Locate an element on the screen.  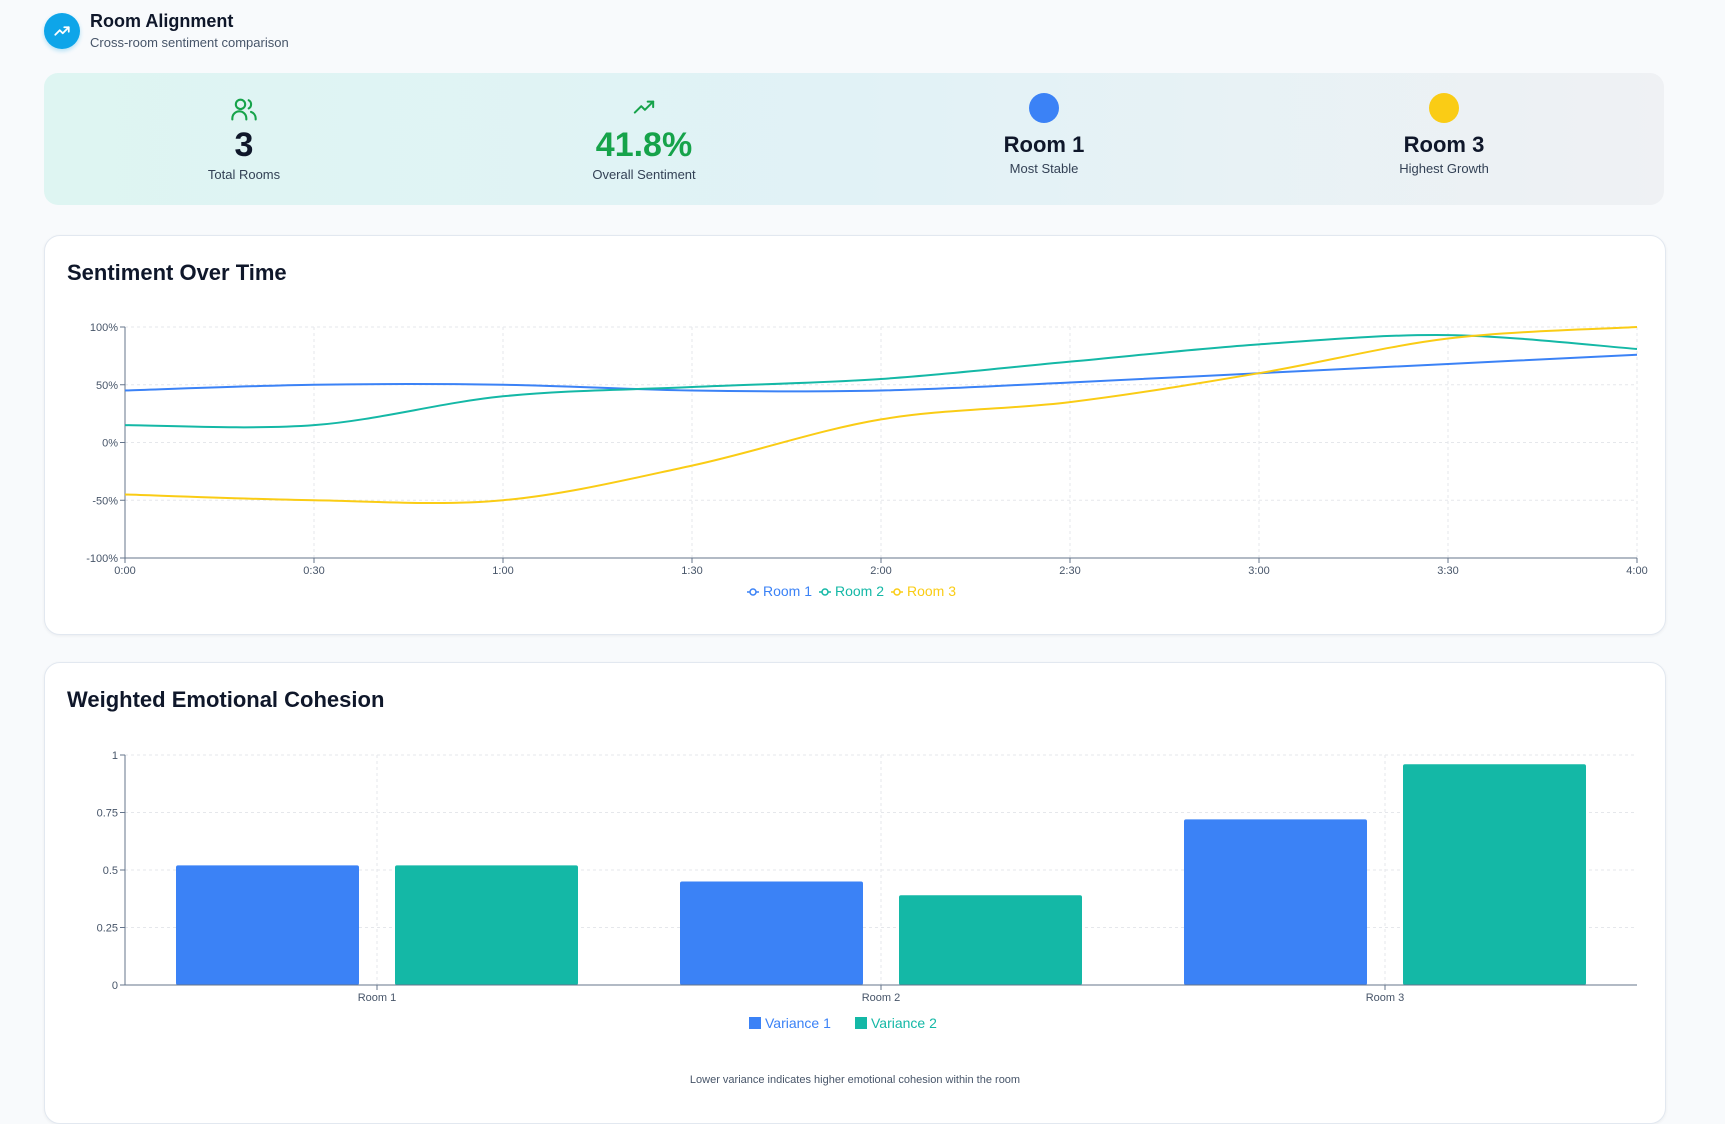
page-title: Room Alignment is located at coordinates (162, 21).